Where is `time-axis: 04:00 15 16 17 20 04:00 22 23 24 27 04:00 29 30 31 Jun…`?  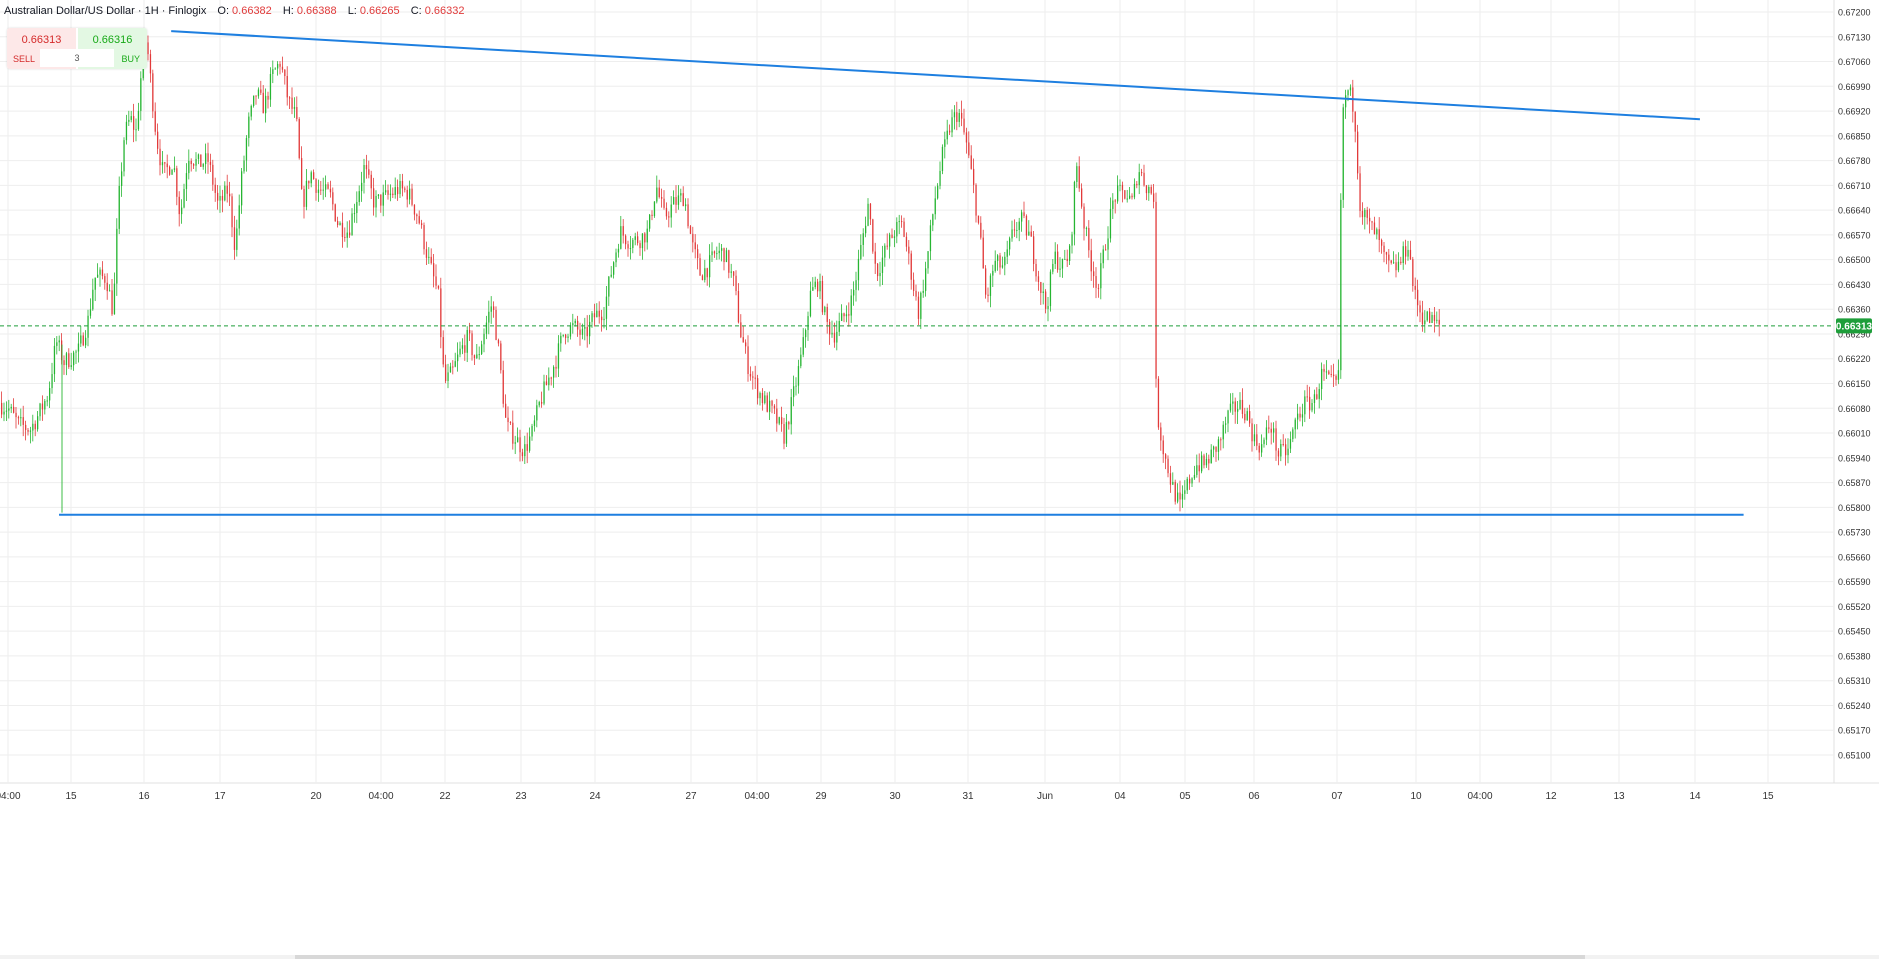
time-axis: 04:00 15 16 17 20 04:00 22 23 24 27 04:00 29 30 31 Jun… is located at coordinates (887, 796).